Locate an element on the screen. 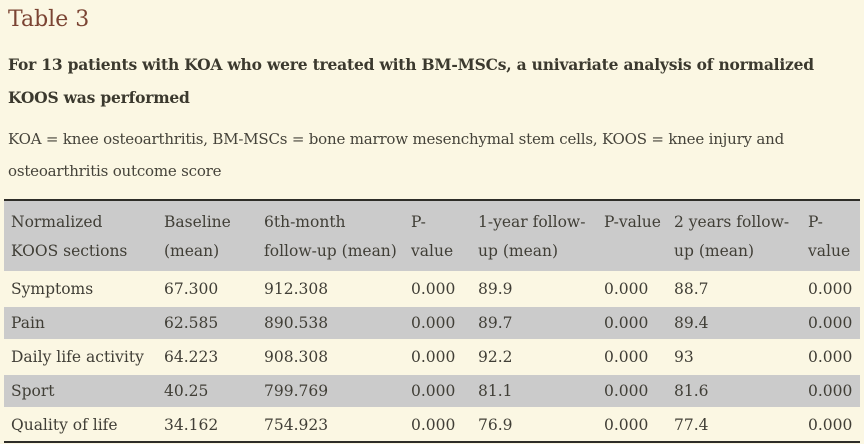  row-label-cell: Quality of life is located at coordinates (64, 425).